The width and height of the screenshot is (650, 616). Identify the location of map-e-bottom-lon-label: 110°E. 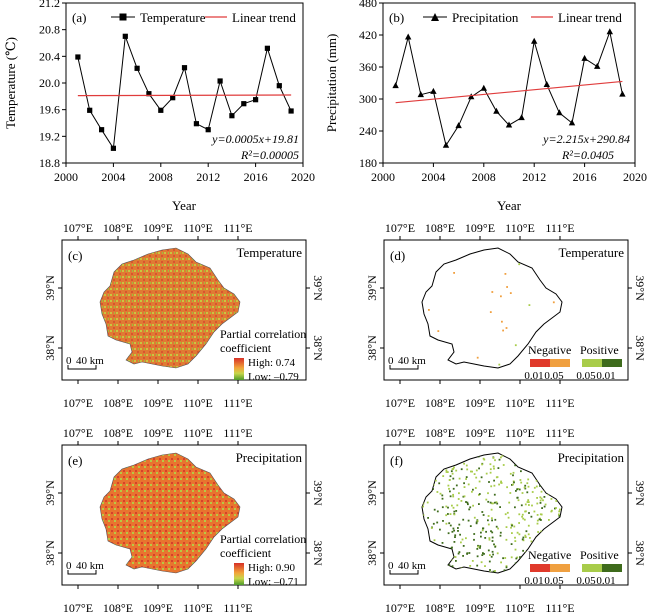
(198, 608).